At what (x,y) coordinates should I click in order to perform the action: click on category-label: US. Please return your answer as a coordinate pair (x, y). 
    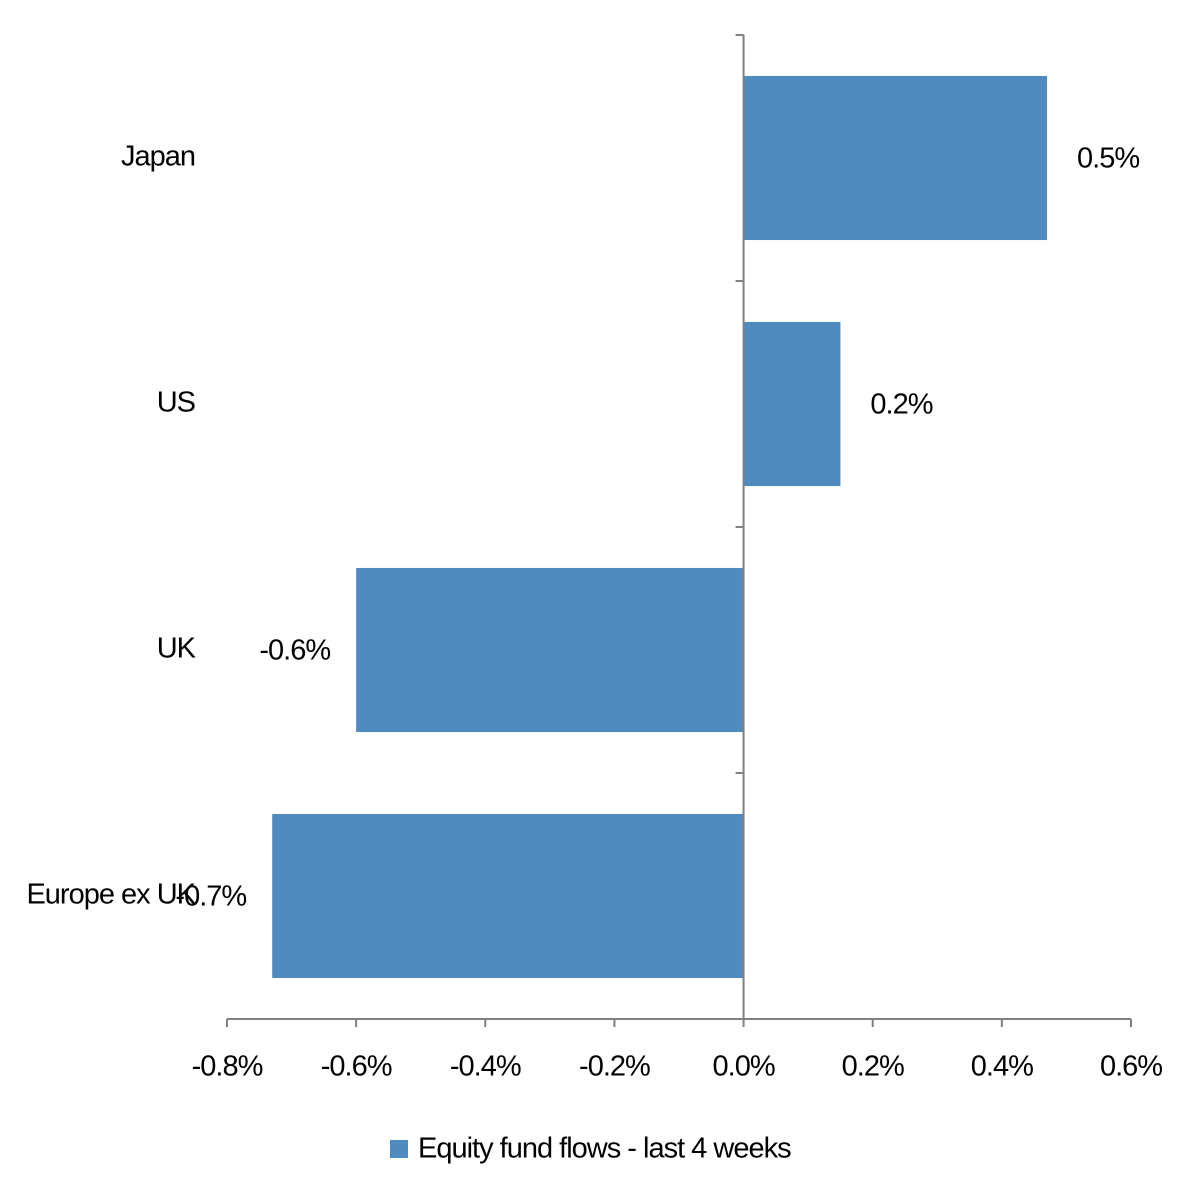
    Looking at the image, I should click on (176, 403).